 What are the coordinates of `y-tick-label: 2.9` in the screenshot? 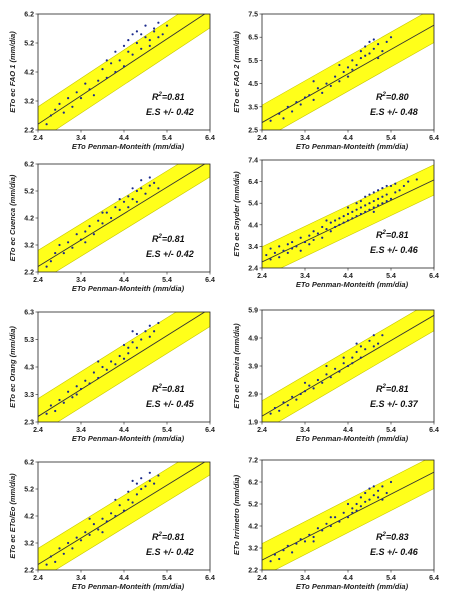 It's located at (253, 395).